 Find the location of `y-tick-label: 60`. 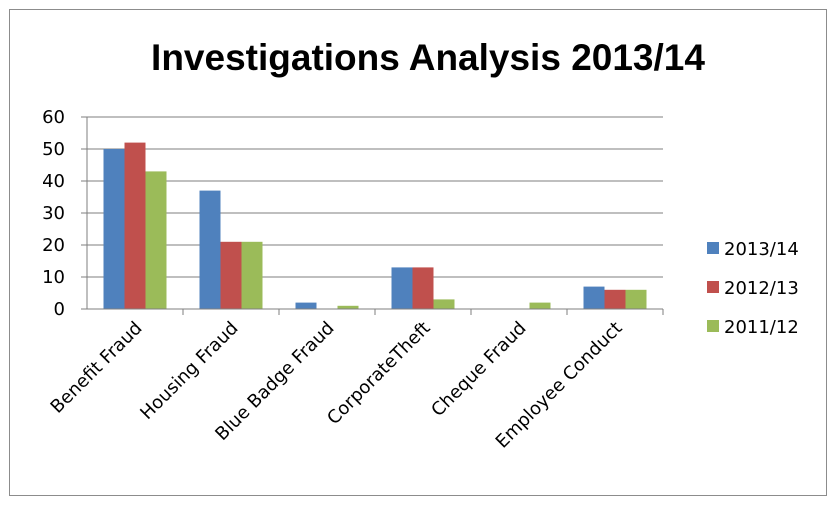

y-tick-label: 60 is located at coordinates (53, 117).